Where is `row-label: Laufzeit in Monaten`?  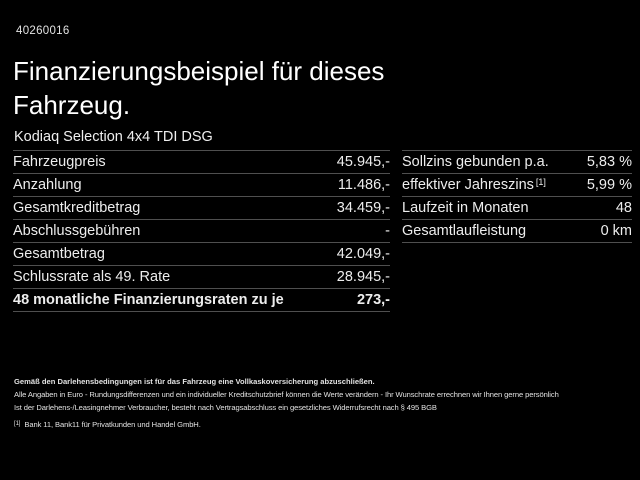
row-label: Laufzeit in Monaten is located at coordinates (466, 208).